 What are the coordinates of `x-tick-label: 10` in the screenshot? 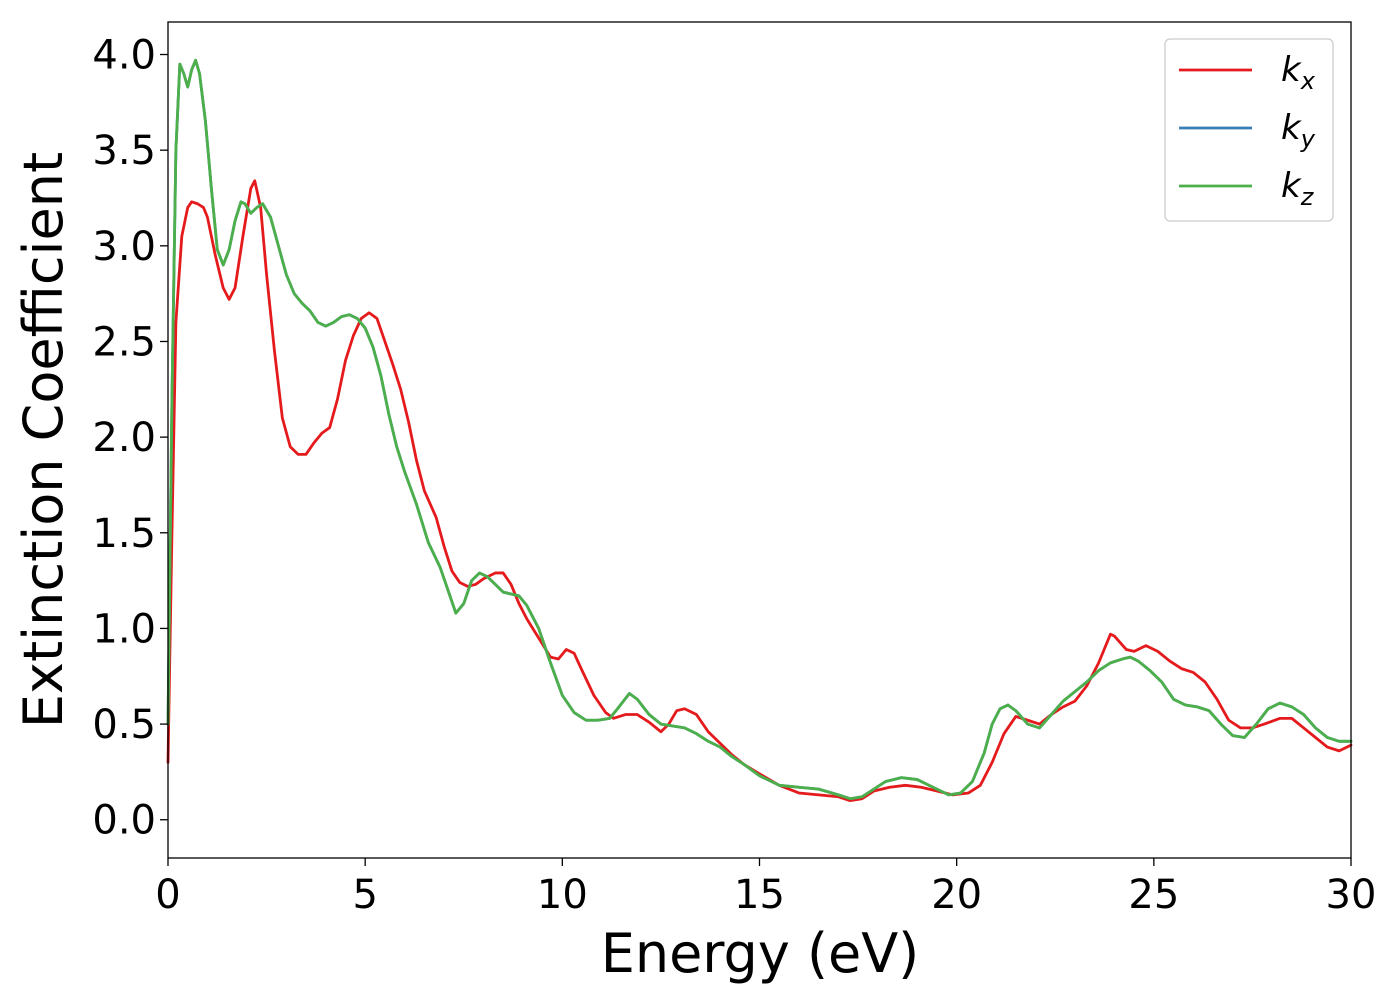 It's located at (562, 895).